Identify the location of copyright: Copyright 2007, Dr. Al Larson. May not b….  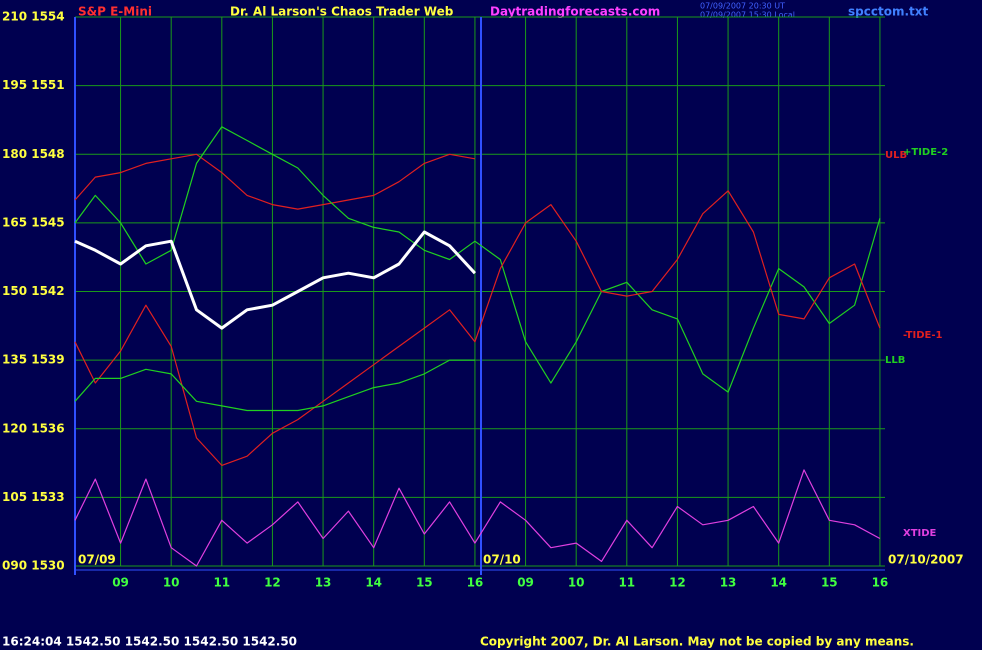
(697, 642).